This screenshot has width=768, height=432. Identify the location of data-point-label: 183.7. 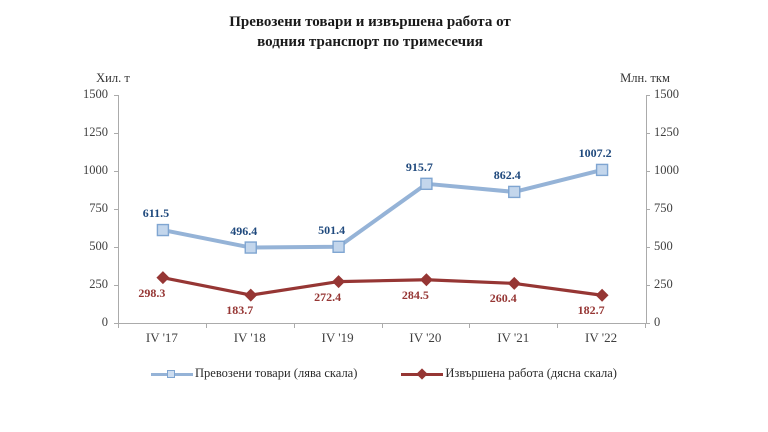
(240, 310).